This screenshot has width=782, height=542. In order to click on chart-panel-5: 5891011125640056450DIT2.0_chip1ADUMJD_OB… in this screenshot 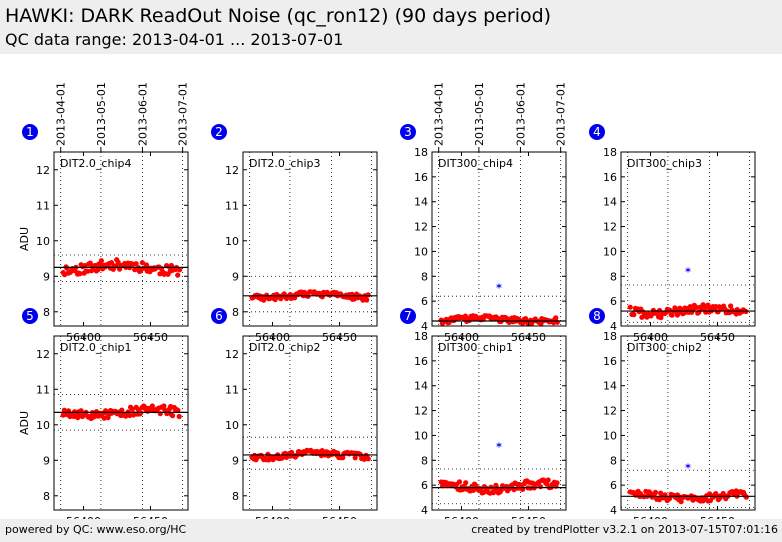, I will do `click(103, 413)`.